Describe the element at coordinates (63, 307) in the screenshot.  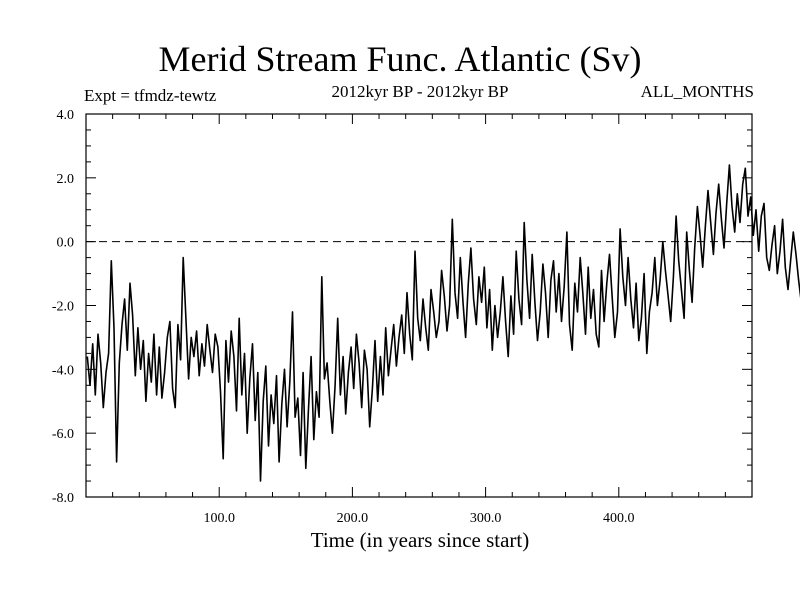
I see `y-tick-label: -2.0` at that location.